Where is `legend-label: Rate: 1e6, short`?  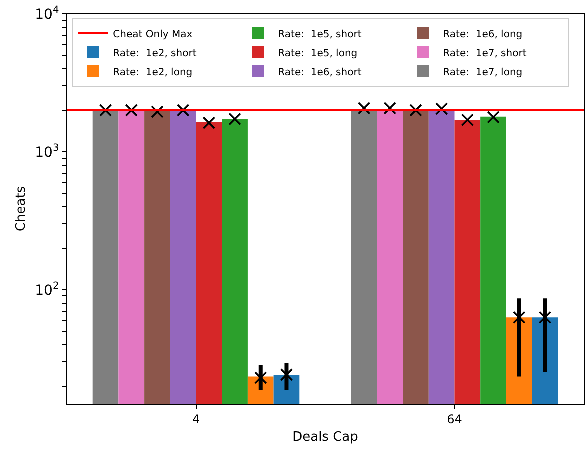 legend-label: Rate: 1e6, short is located at coordinates (320, 72).